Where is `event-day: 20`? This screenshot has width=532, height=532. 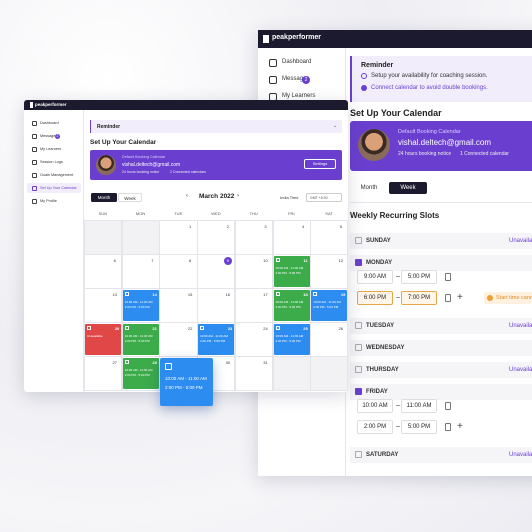
event-day: 20 is located at coordinates (117, 328).